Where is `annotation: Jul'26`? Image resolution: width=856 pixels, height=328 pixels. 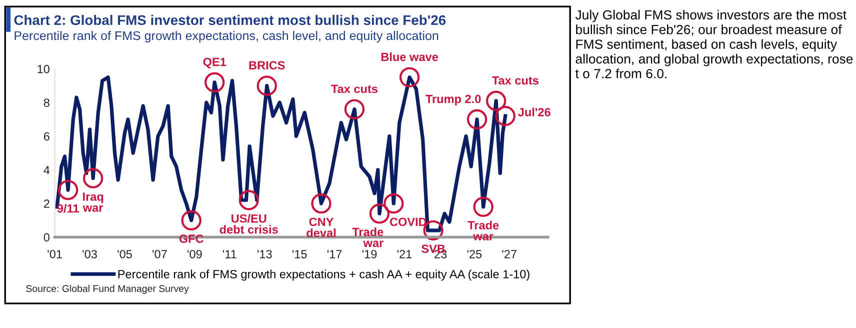
annotation: Jul'26 is located at coordinates (534, 112).